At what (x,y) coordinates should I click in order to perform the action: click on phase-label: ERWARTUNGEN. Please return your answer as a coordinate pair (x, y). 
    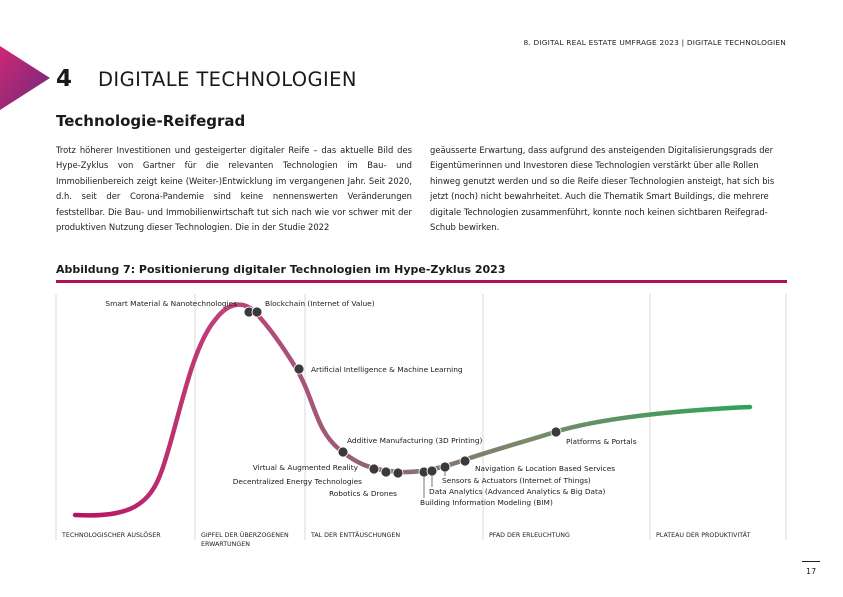
    Looking at the image, I should click on (225, 544).